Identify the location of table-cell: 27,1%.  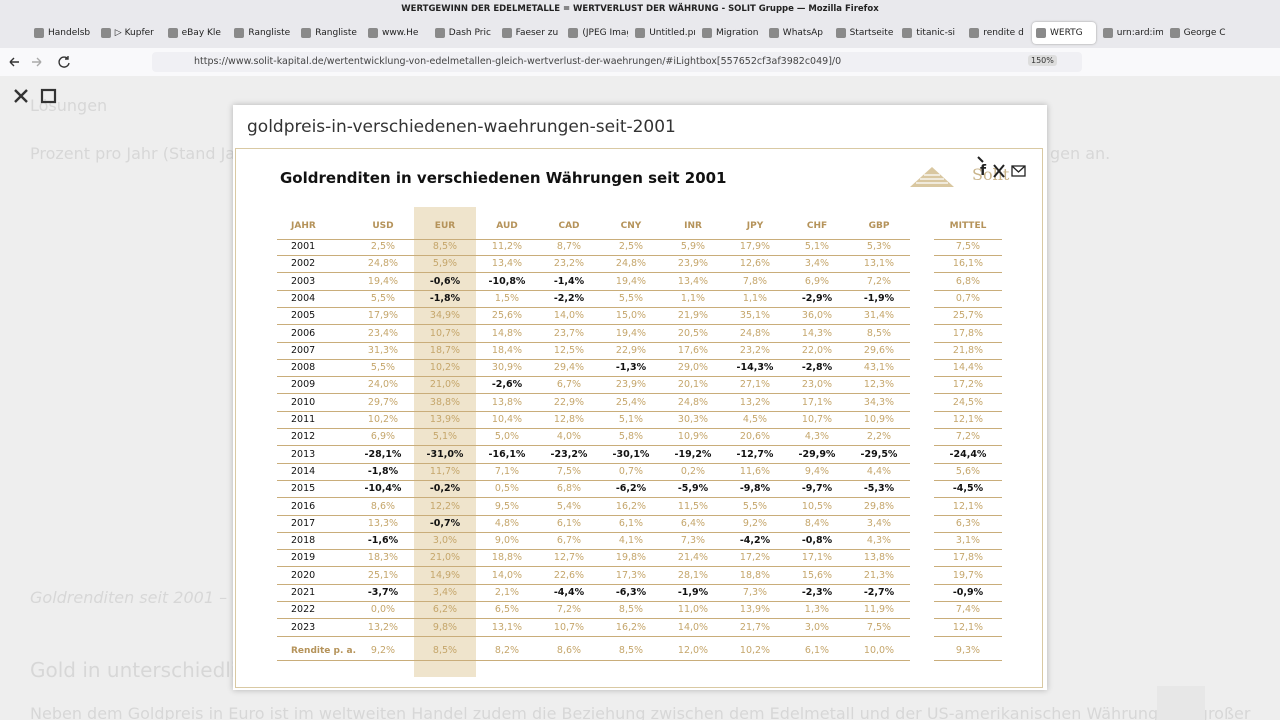
(755, 385).